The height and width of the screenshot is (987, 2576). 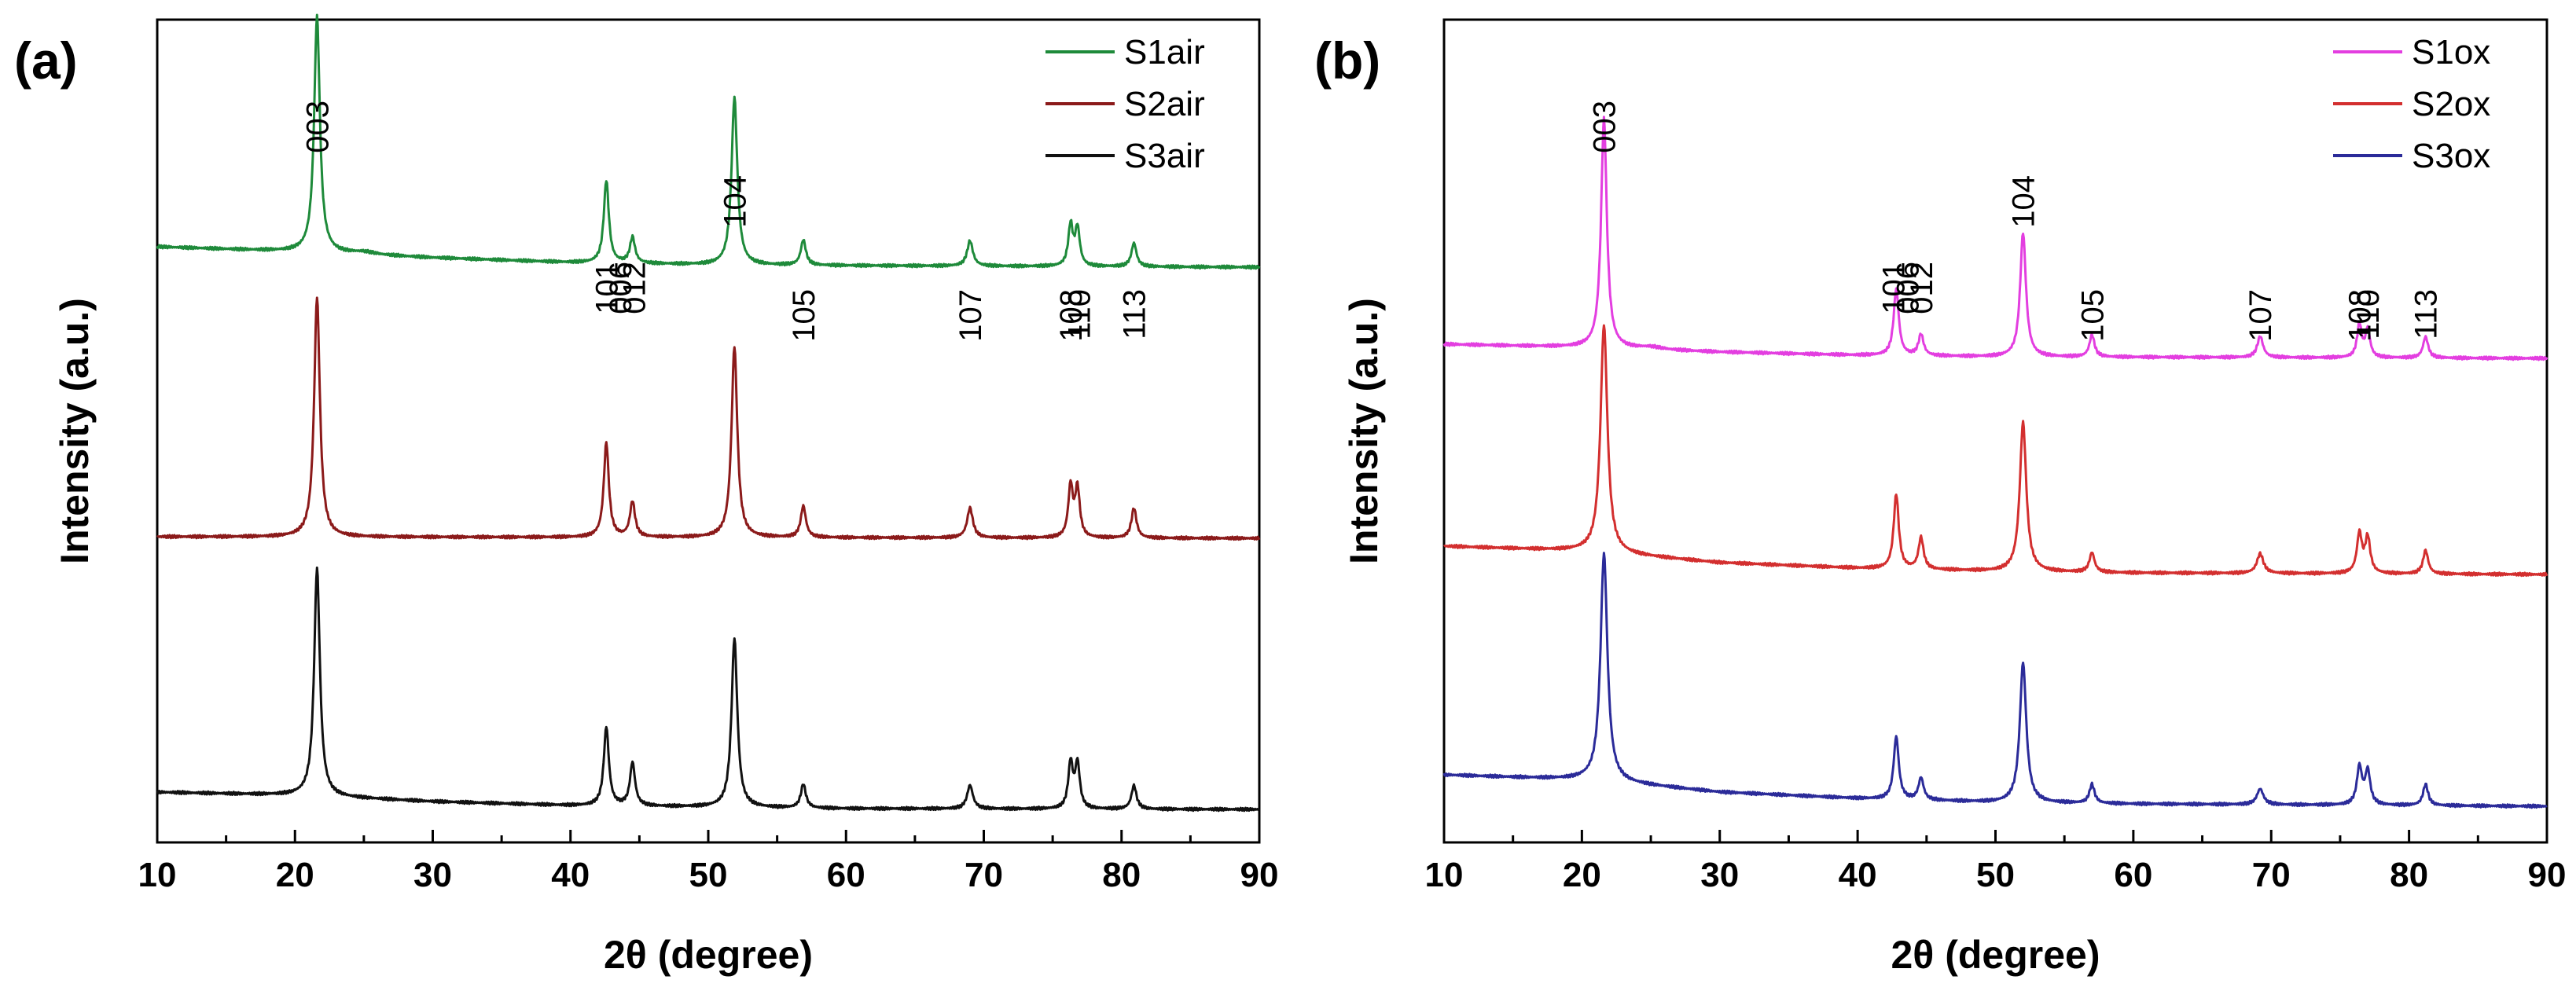 What do you see at coordinates (708, 689) in the screenshot?
I see `series-line-s3air` at bounding box center [708, 689].